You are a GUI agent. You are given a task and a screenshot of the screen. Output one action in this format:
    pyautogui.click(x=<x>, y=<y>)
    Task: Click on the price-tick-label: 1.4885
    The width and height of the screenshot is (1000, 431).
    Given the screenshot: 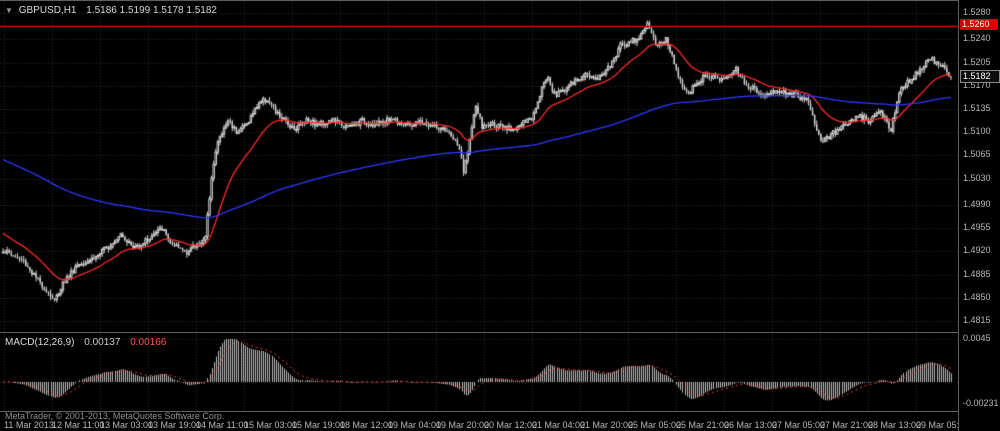 What is the action you would take?
    pyautogui.click(x=977, y=273)
    